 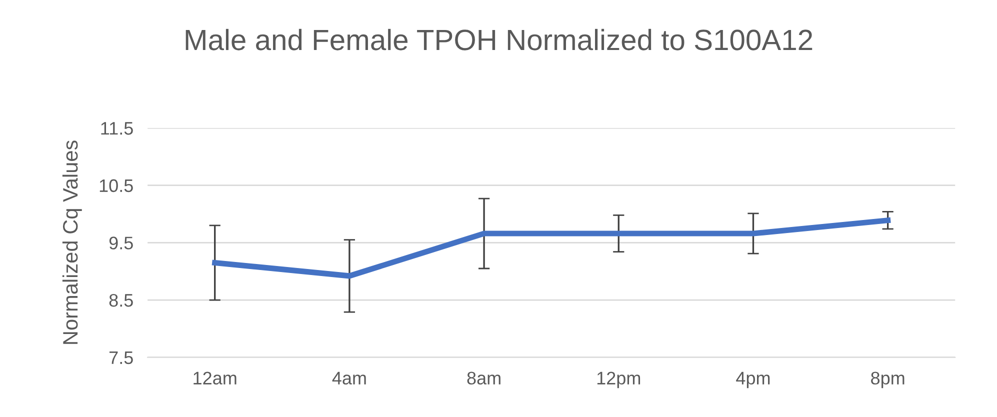 What do you see at coordinates (72, 242) in the screenshot?
I see `y-axis-title: Normalized Cq Values` at bounding box center [72, 242].